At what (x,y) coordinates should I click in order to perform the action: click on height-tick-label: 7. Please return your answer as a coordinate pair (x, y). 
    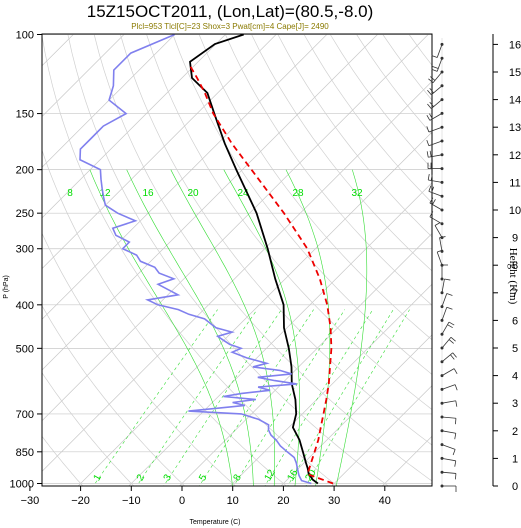
    Looking at the image, I should click on (515, 294).